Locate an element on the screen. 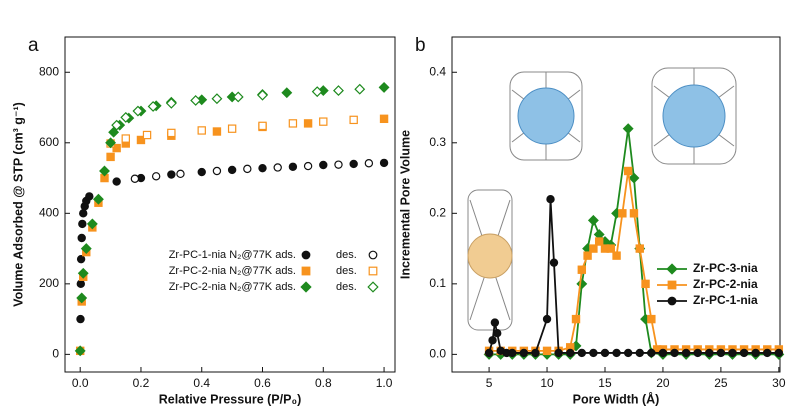  panel-label: a is located at coordinates (33, 45).